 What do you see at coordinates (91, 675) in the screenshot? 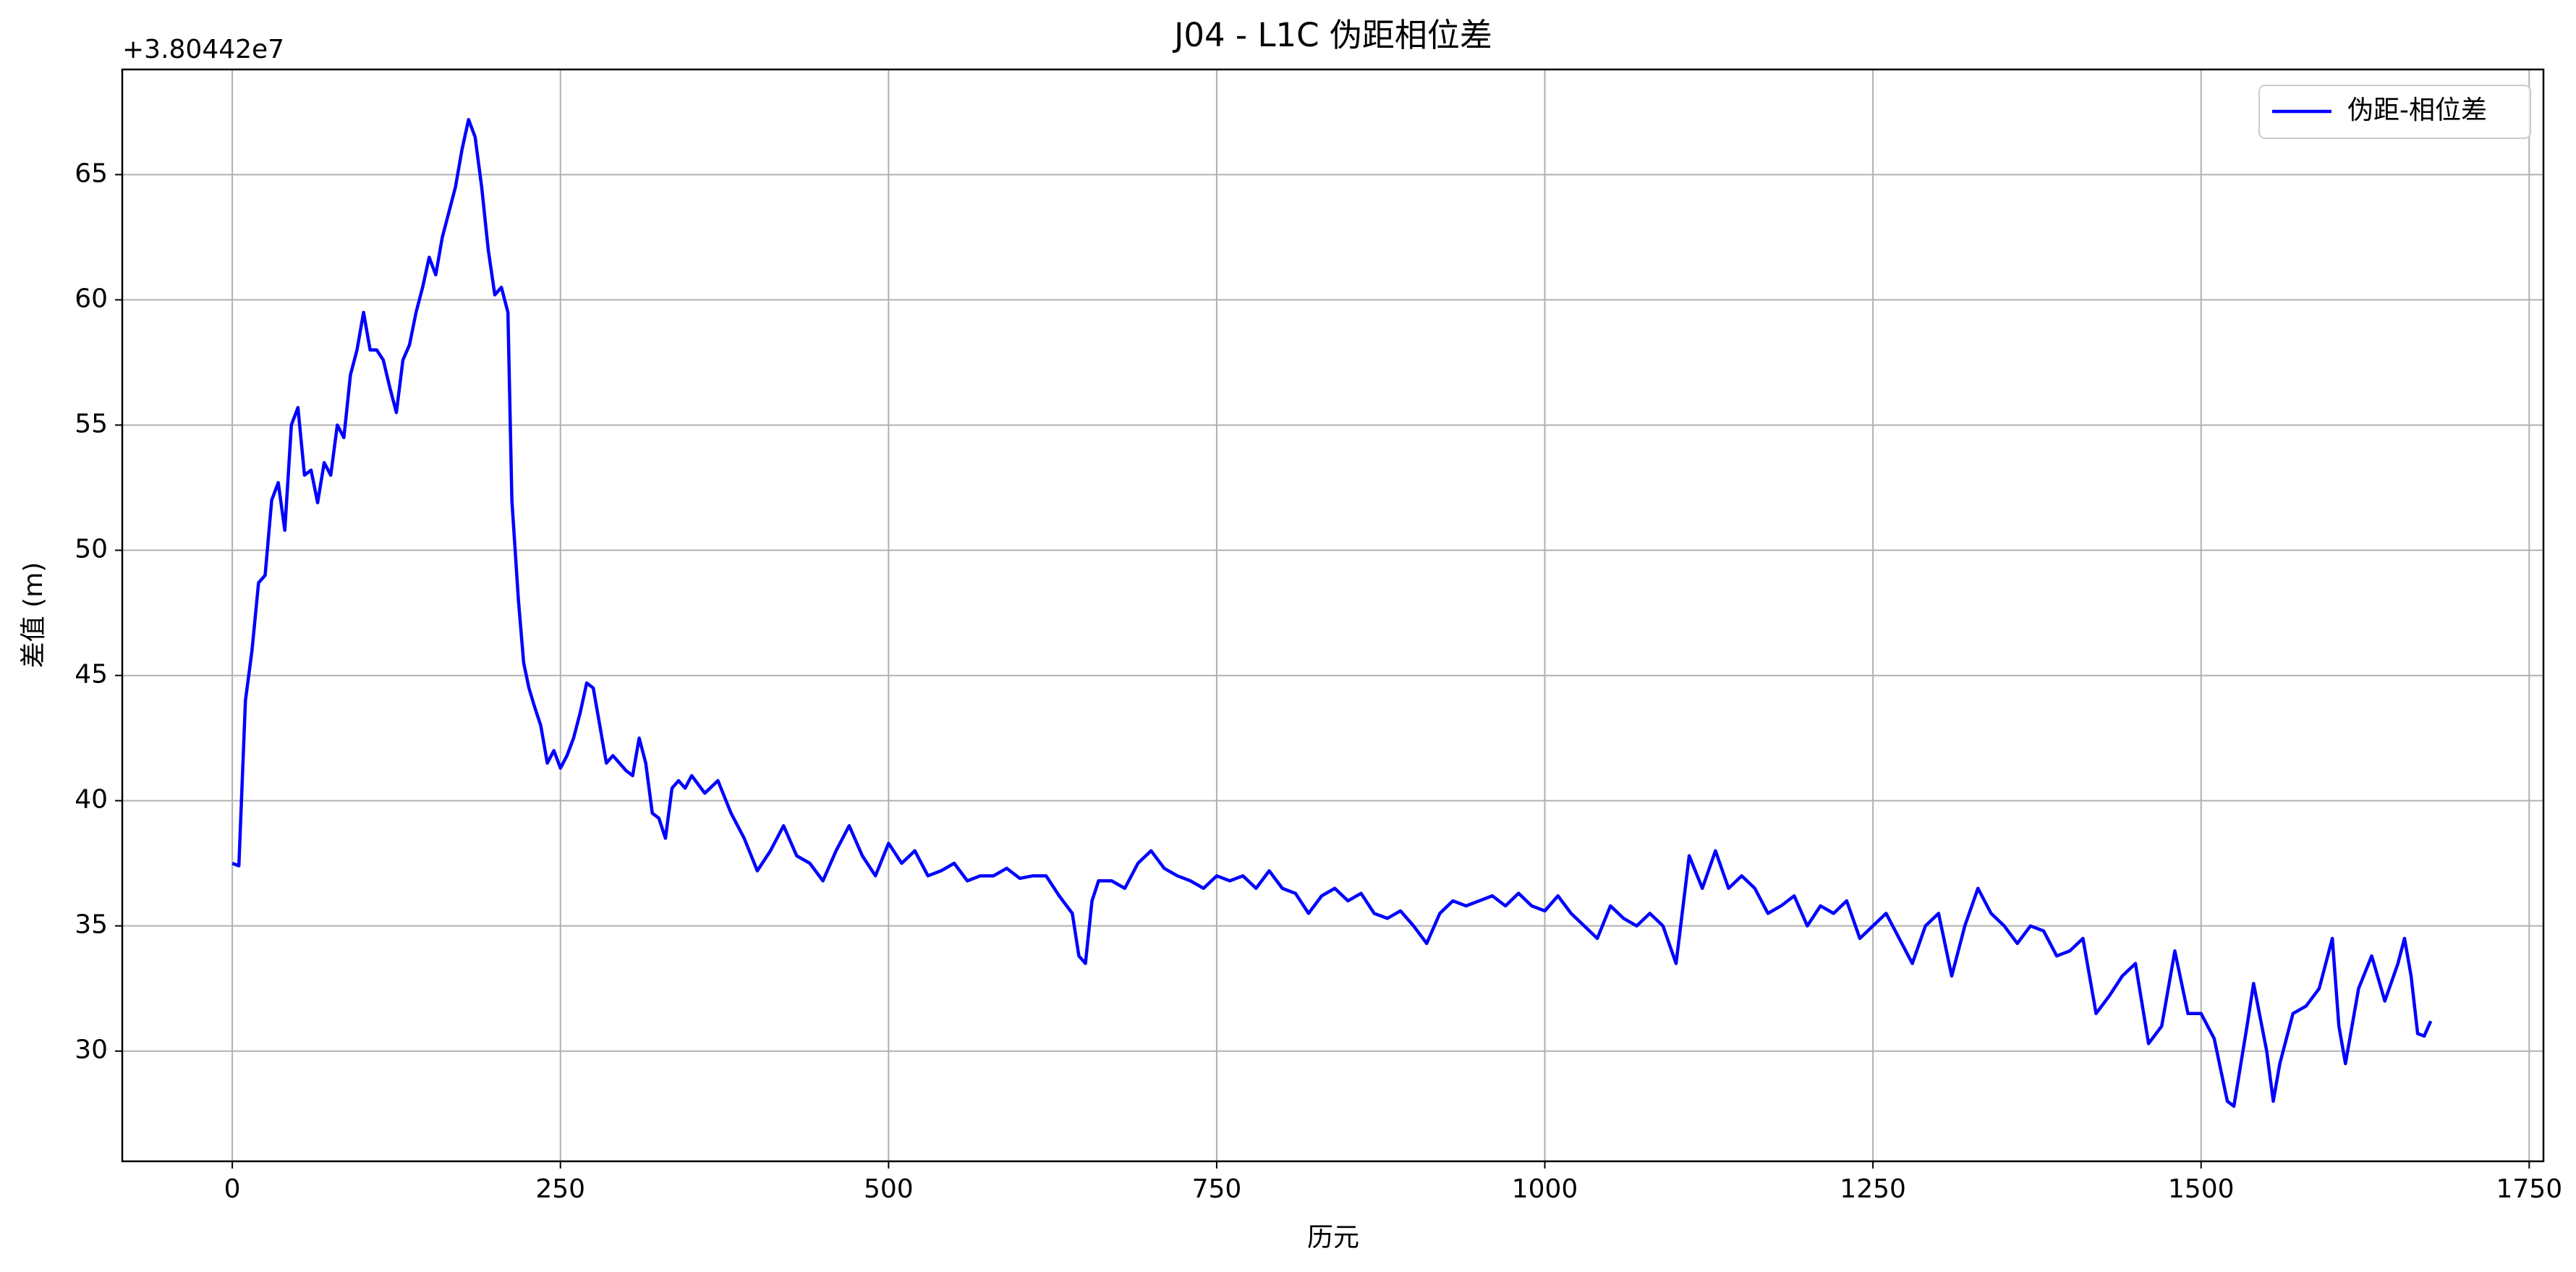
I see `y-tick-label: 45` at bounding box center [91, 675].